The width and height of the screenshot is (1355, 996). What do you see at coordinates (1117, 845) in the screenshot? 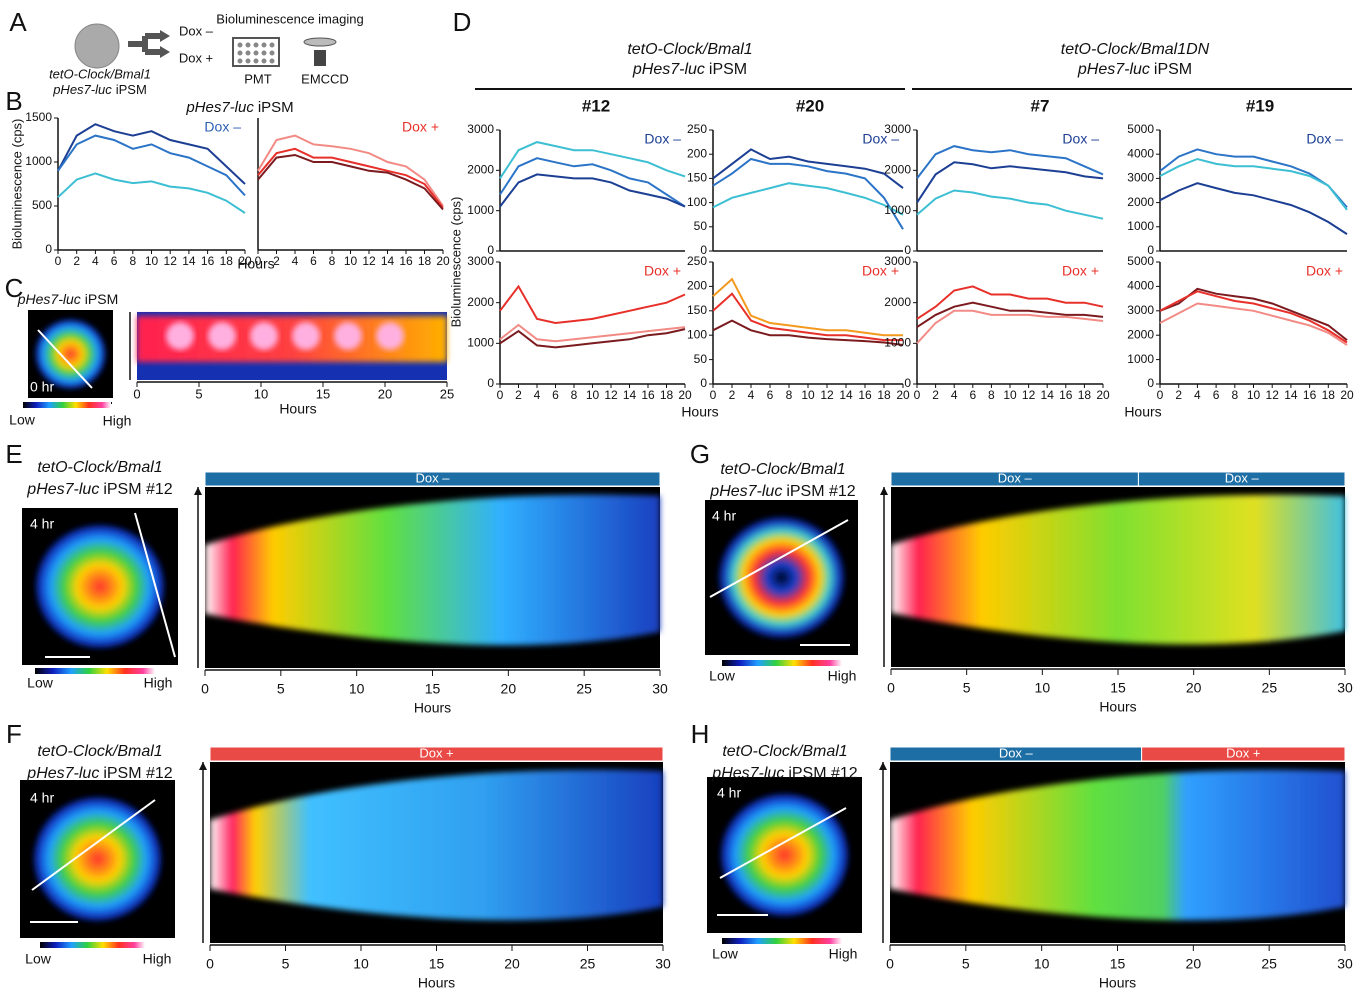
I see `kymograph-signal` at bounding box center [1117, 845].